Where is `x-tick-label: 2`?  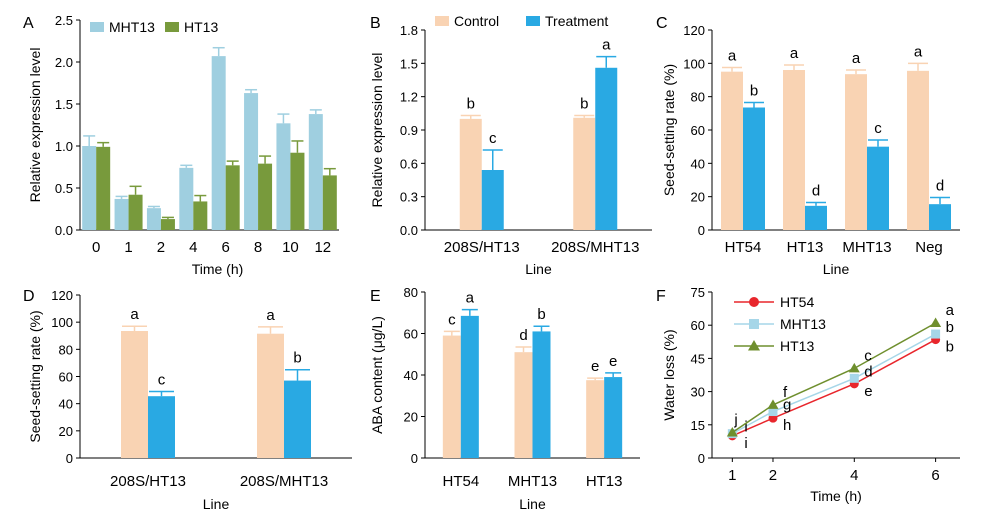
x-tick-label: 2 is located at coordinates (161, 247).